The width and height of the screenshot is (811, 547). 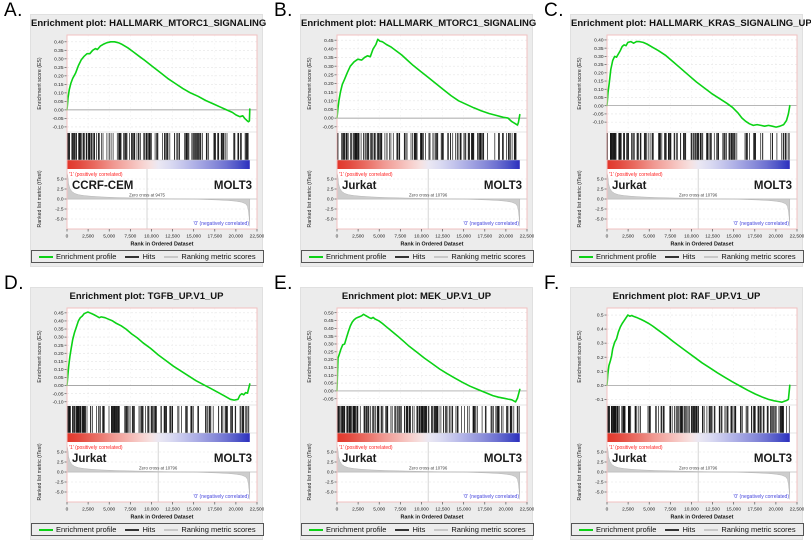 What do you see at coordinates (77, 256) in the screenshot?
I see `legend-item-enrichment-profile: Enrichment profile` at bounding box center [77, 256].